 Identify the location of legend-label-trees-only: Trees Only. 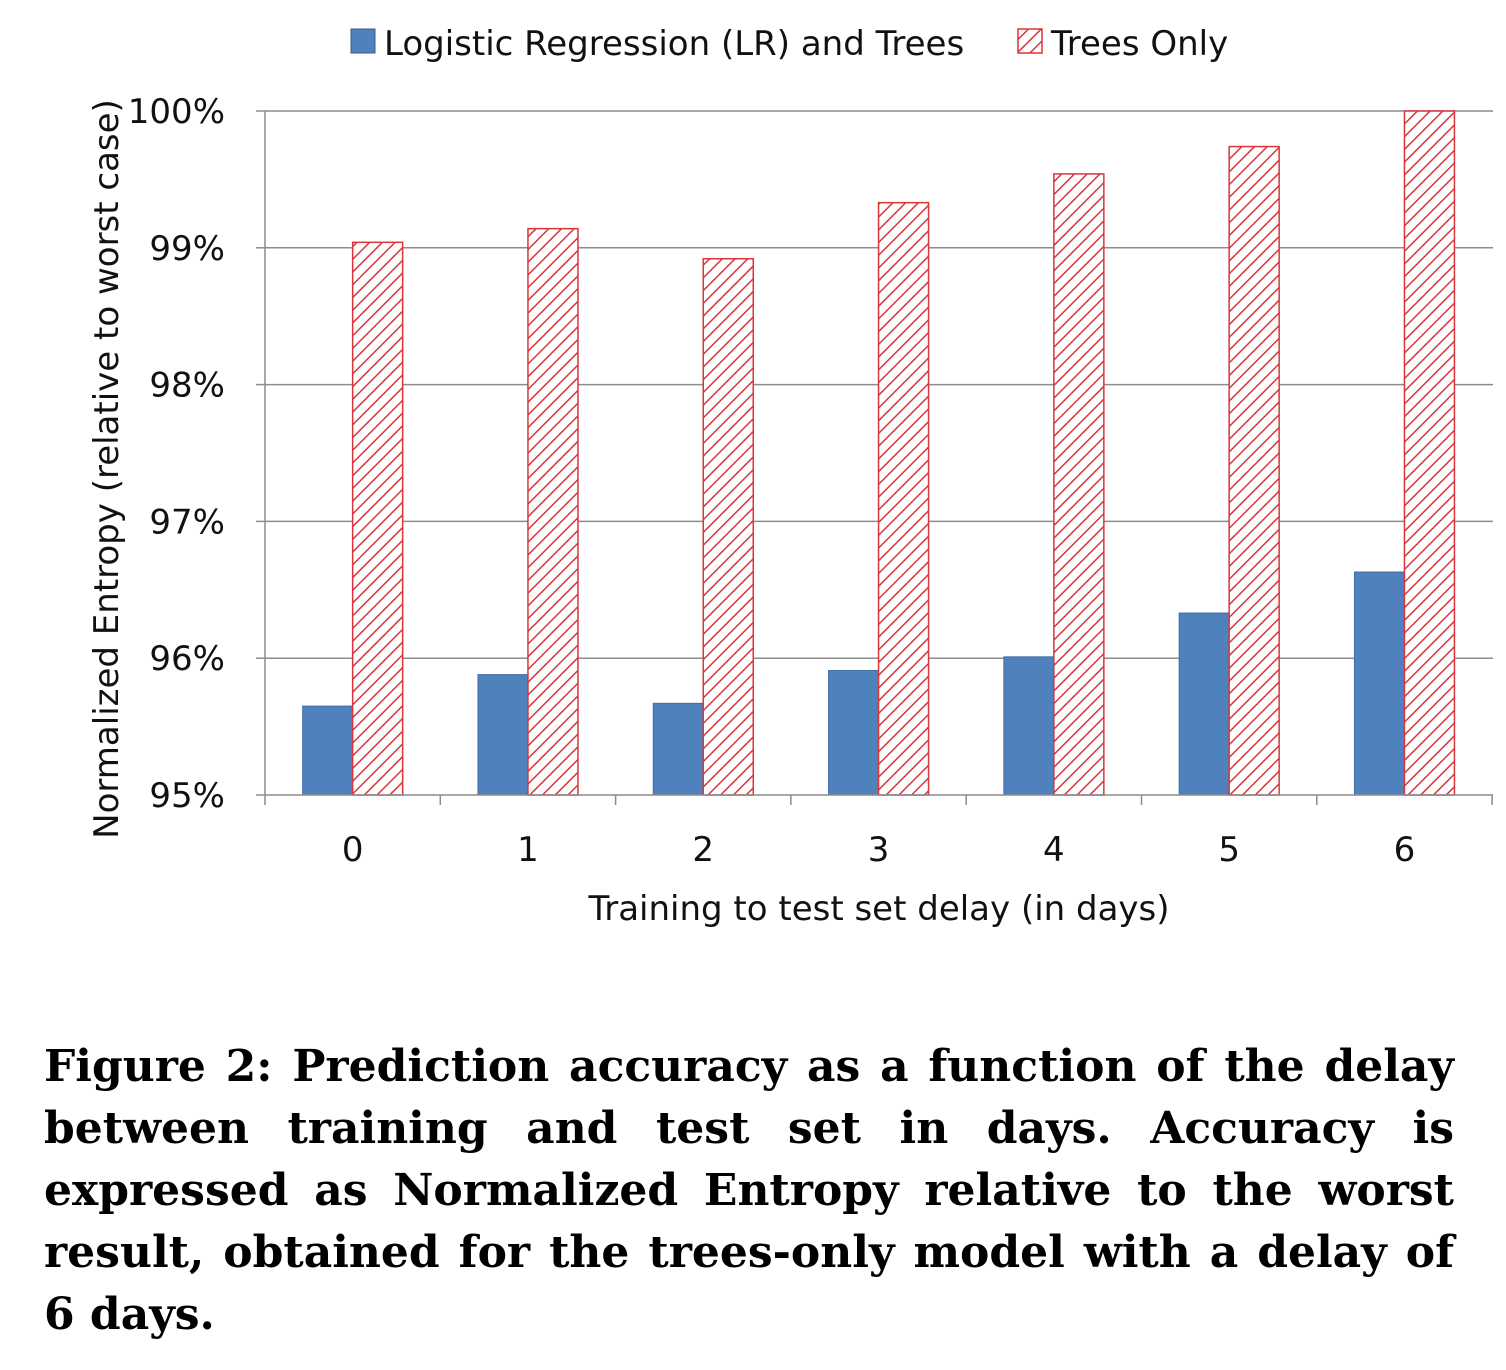
(1139, 44).